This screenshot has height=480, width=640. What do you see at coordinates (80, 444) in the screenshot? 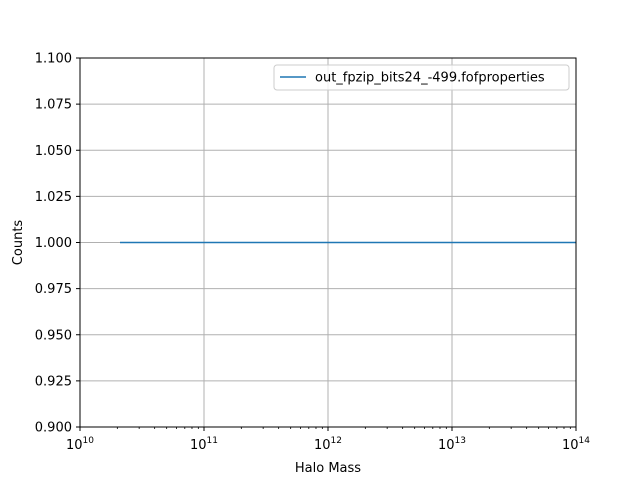
I see `x-tick-label: 1010` at bounding box center [80, 444].